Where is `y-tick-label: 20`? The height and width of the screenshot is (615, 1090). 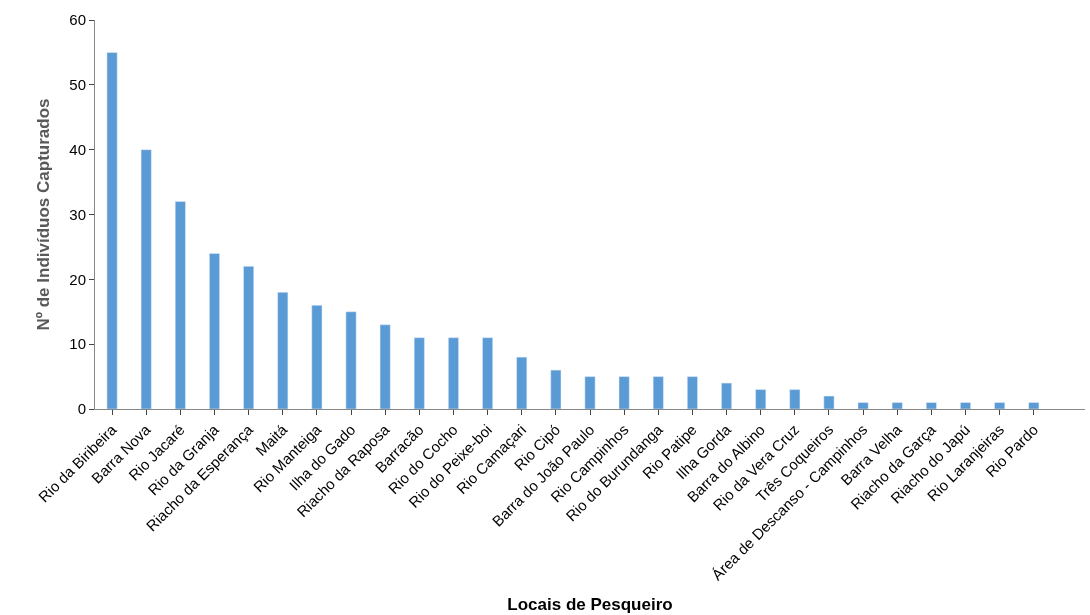 y-tick-label: 20 is located at coordinates (77, 279).